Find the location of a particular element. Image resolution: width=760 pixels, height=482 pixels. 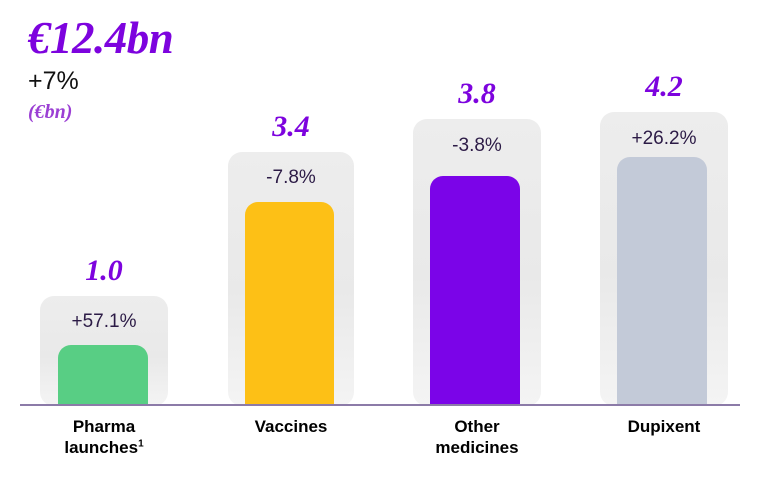

footnote-marker: 1 is located at coordinates (141, 444).